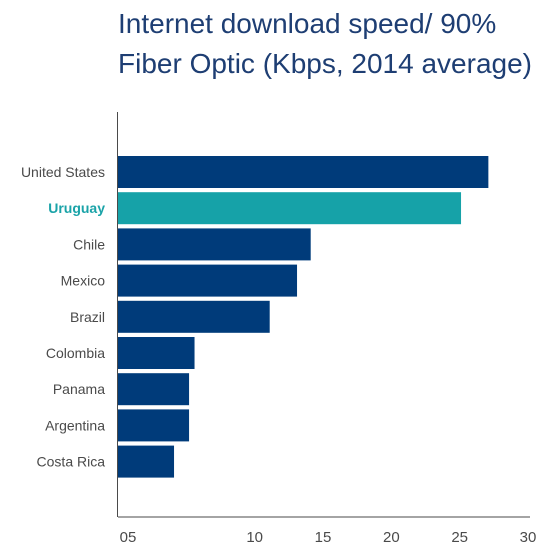 Image resolution: width=553 pixels, height=549 pixels. What do you see at coordinates (325, 63) in the screenshot?
I see `chart-title-line-2: Fiber Optic (Kbps, 2014 average)` at bounding box center [325, 63].